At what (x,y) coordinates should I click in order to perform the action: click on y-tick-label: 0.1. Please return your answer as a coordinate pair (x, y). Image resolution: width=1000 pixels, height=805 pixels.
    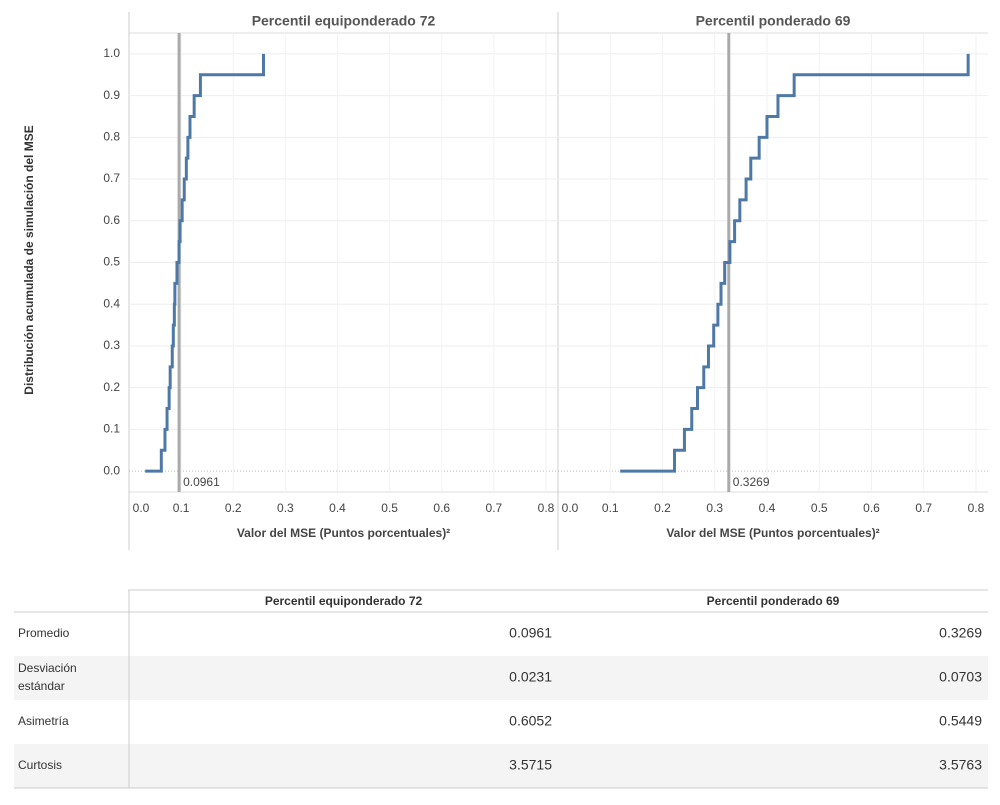
    Looking at the image, I should click on (111, 429).